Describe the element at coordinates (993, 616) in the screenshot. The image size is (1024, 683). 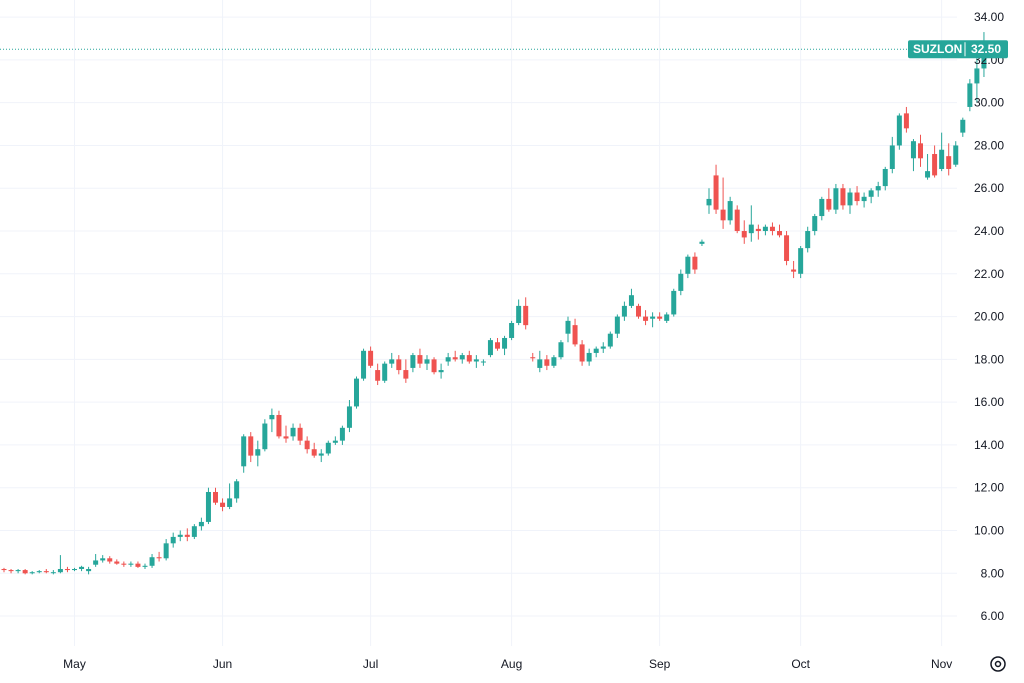
I see `y-tick-label: 6.00` at that location.